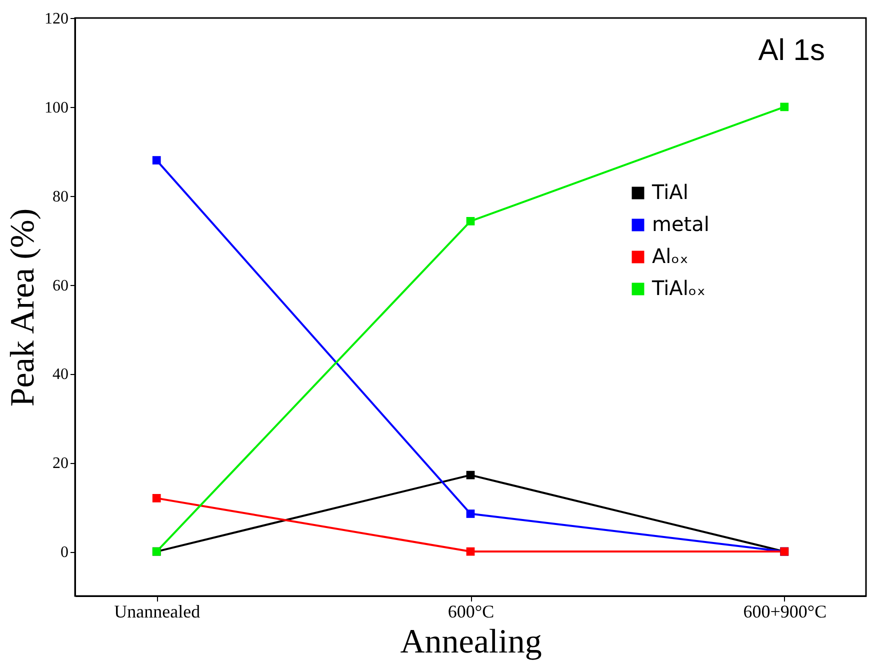 The width and height of the screenshot is (872, 663). Describe the element at coordinates (791, 50) in the screenshot. I see `annotation: Al 1s` at that location.